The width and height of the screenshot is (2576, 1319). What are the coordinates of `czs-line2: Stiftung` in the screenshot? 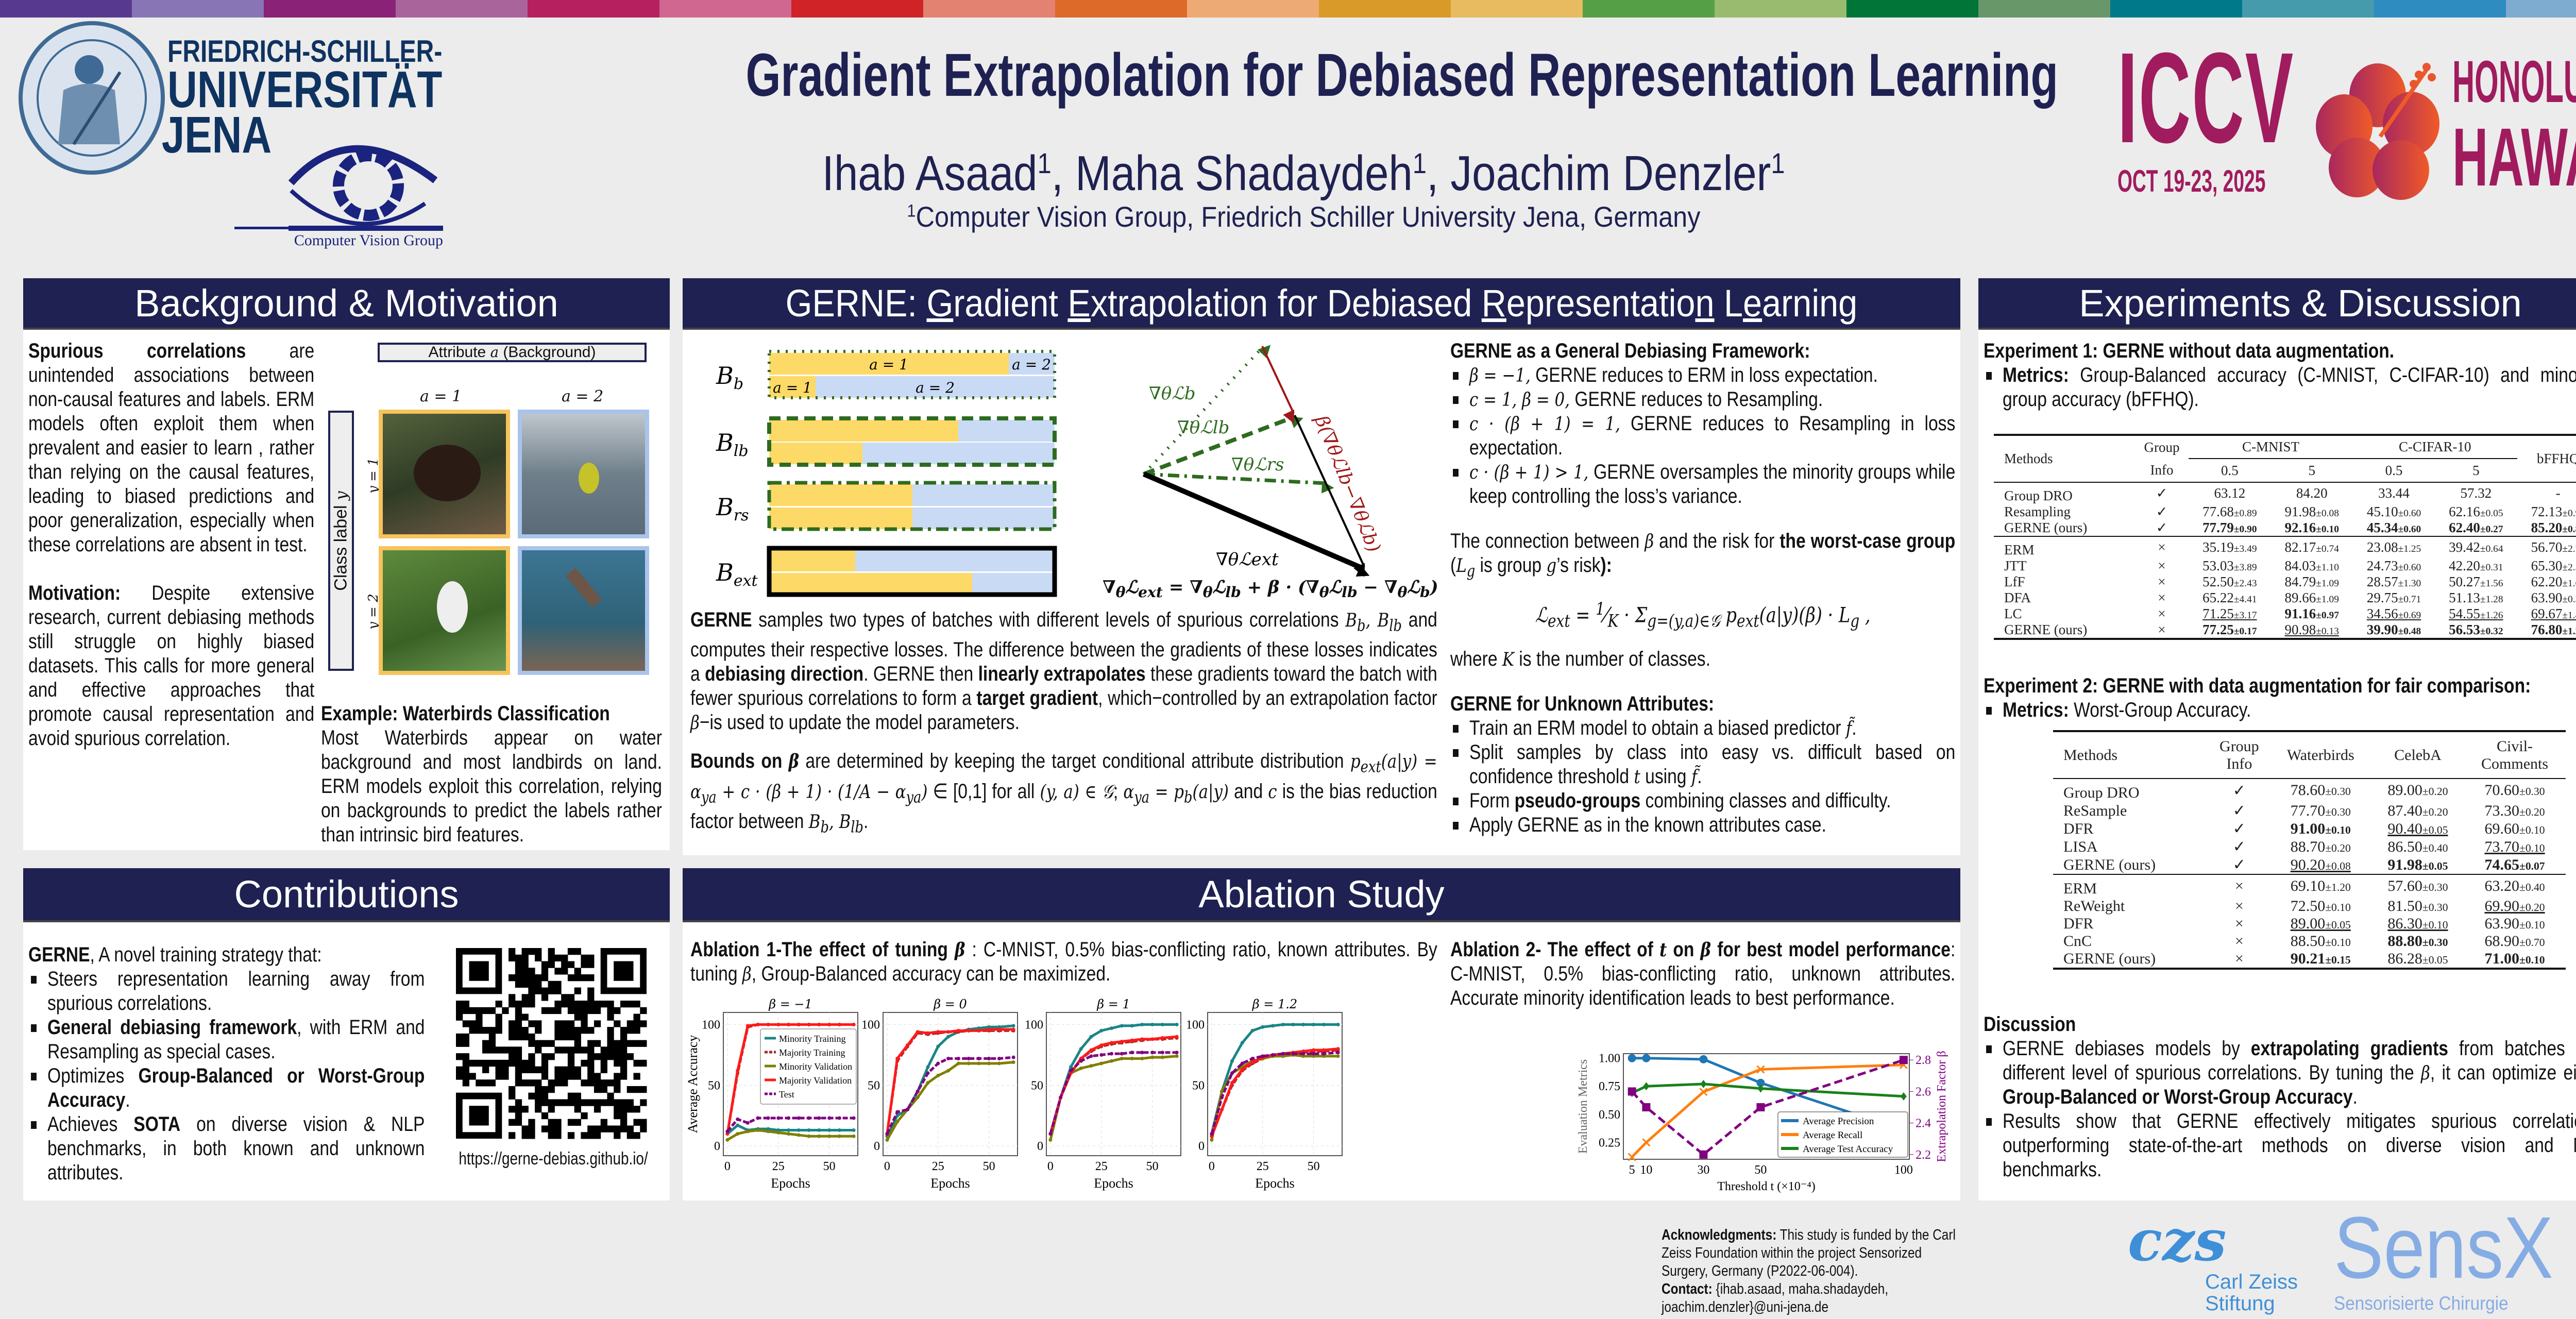 It's located at (2240, 1304).